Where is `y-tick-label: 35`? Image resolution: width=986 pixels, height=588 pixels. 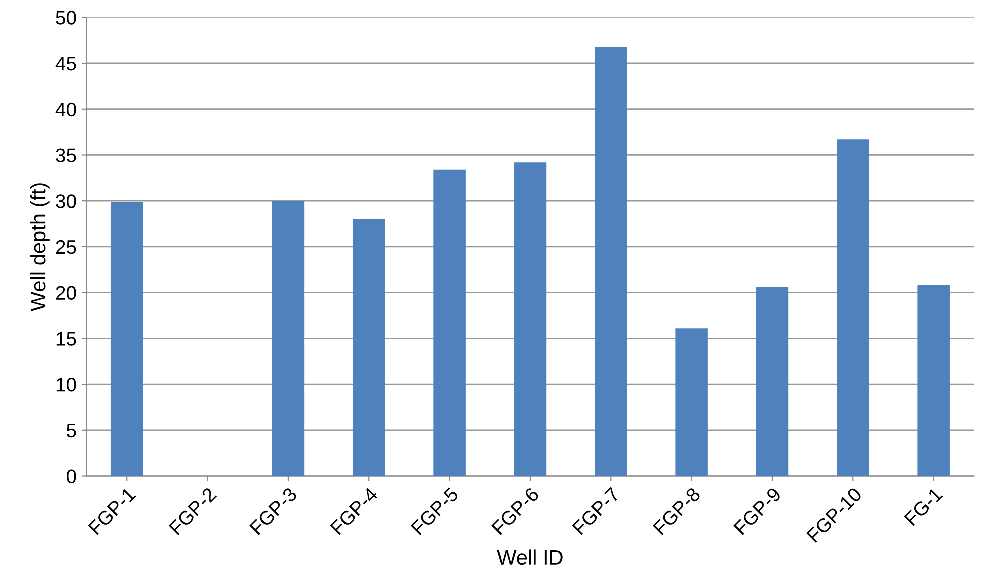
y-tick-label: 35 is located at coordinates (66, 155).